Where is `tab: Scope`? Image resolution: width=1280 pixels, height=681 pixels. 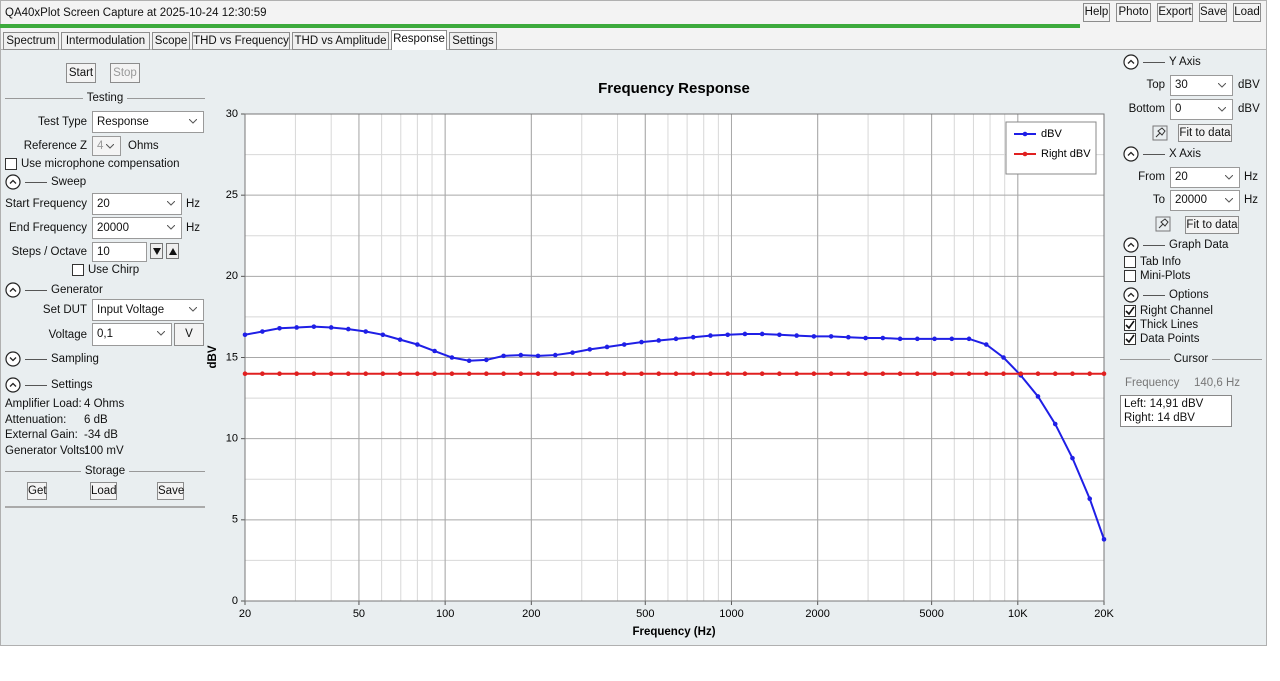
tab: Scope is located at coordinates (171, 41).